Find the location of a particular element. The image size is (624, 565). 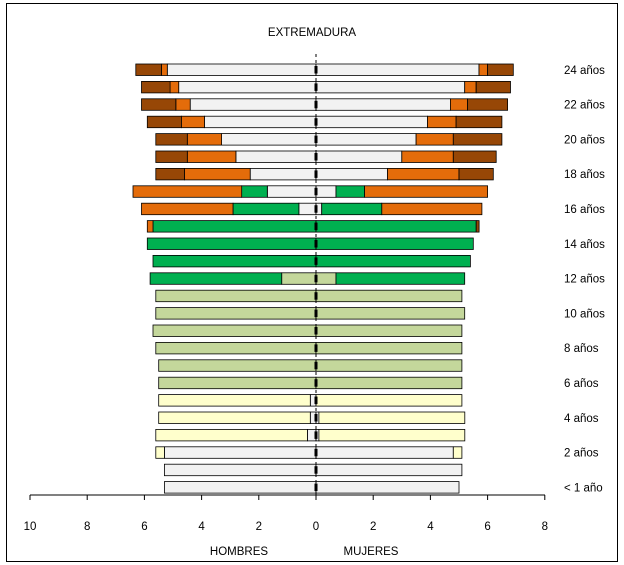

bar-segment-hombres-4-primaria is located at coordinates (234, 417).